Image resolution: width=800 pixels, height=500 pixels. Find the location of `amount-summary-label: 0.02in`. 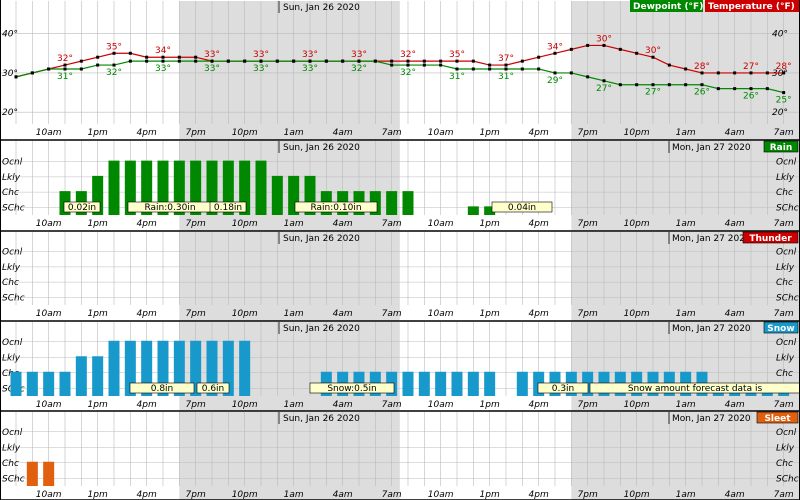

amount-summary-label: 0.02in is located at coordinates (82, 208).